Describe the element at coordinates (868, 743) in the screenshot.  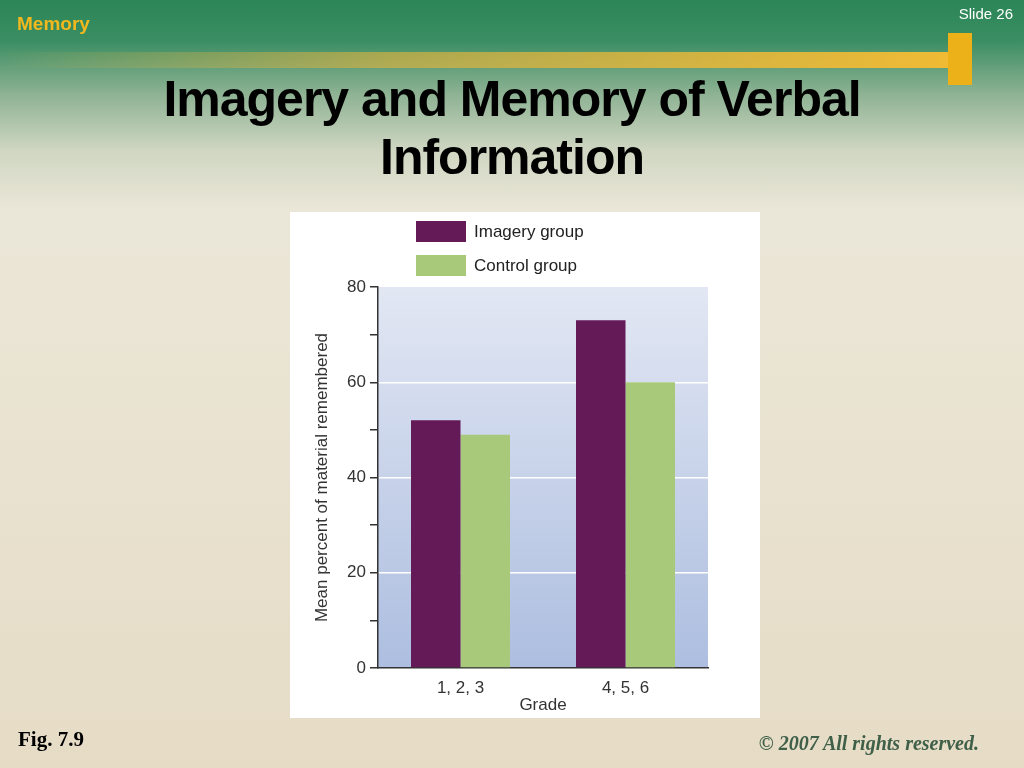
I see `text: © 2007 All rights reserved.` at that location.